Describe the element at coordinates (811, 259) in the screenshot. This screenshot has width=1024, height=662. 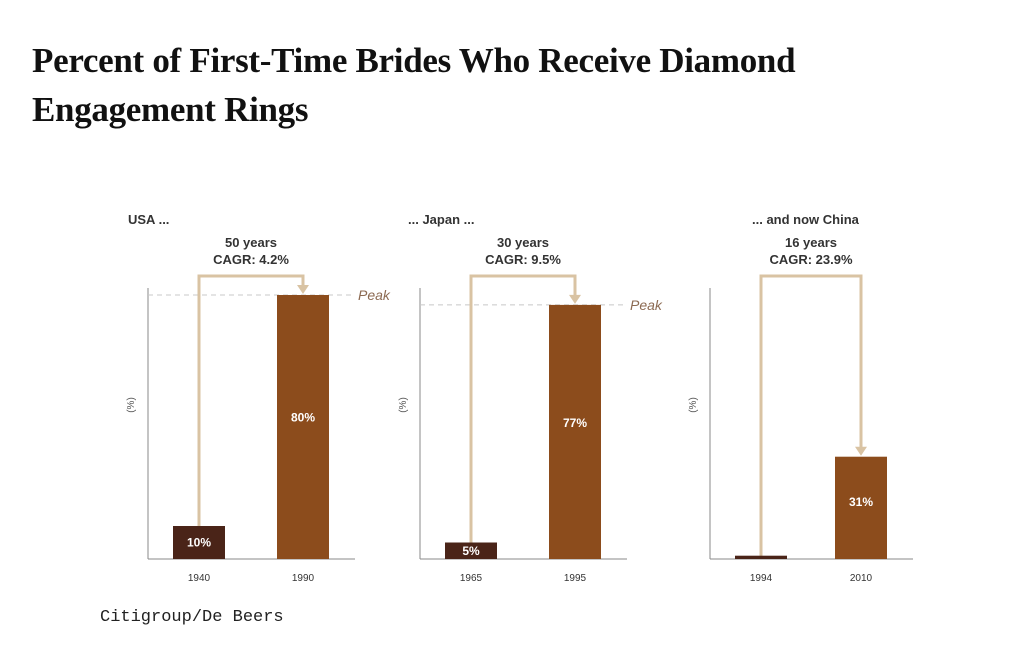
I see `cagr-label: CAGR: 23.9%` at that location.